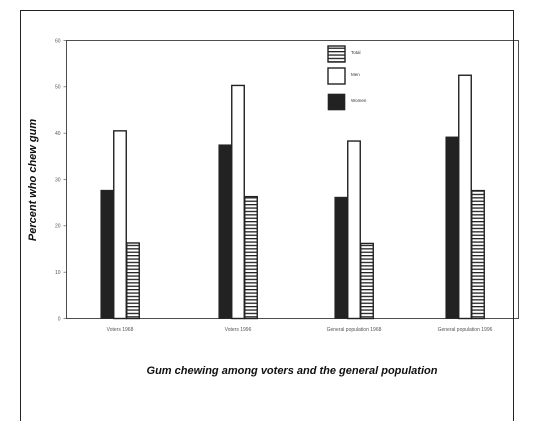 The image size is (533, 426). What do you see at coordinates (354, 330) in the screenshot?
I see `x-tick-label: General population 1968` at bounding box center [354, 330].